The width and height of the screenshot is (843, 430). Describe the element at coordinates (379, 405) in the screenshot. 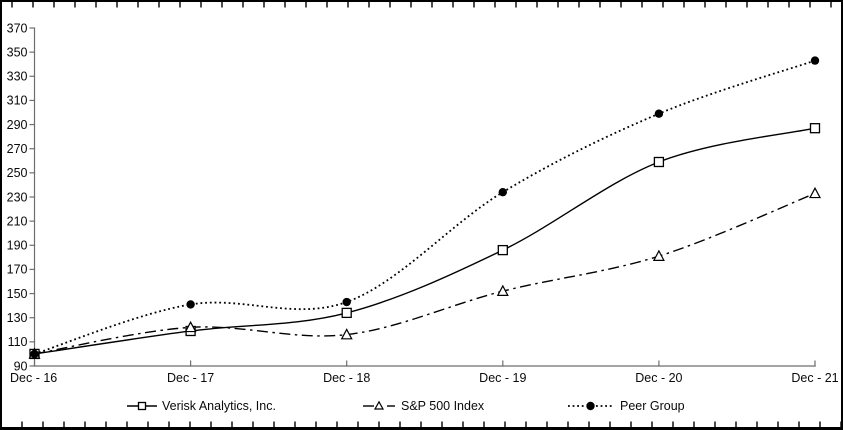

I see `open-triangle-dash-dot-line-icon` at that location.